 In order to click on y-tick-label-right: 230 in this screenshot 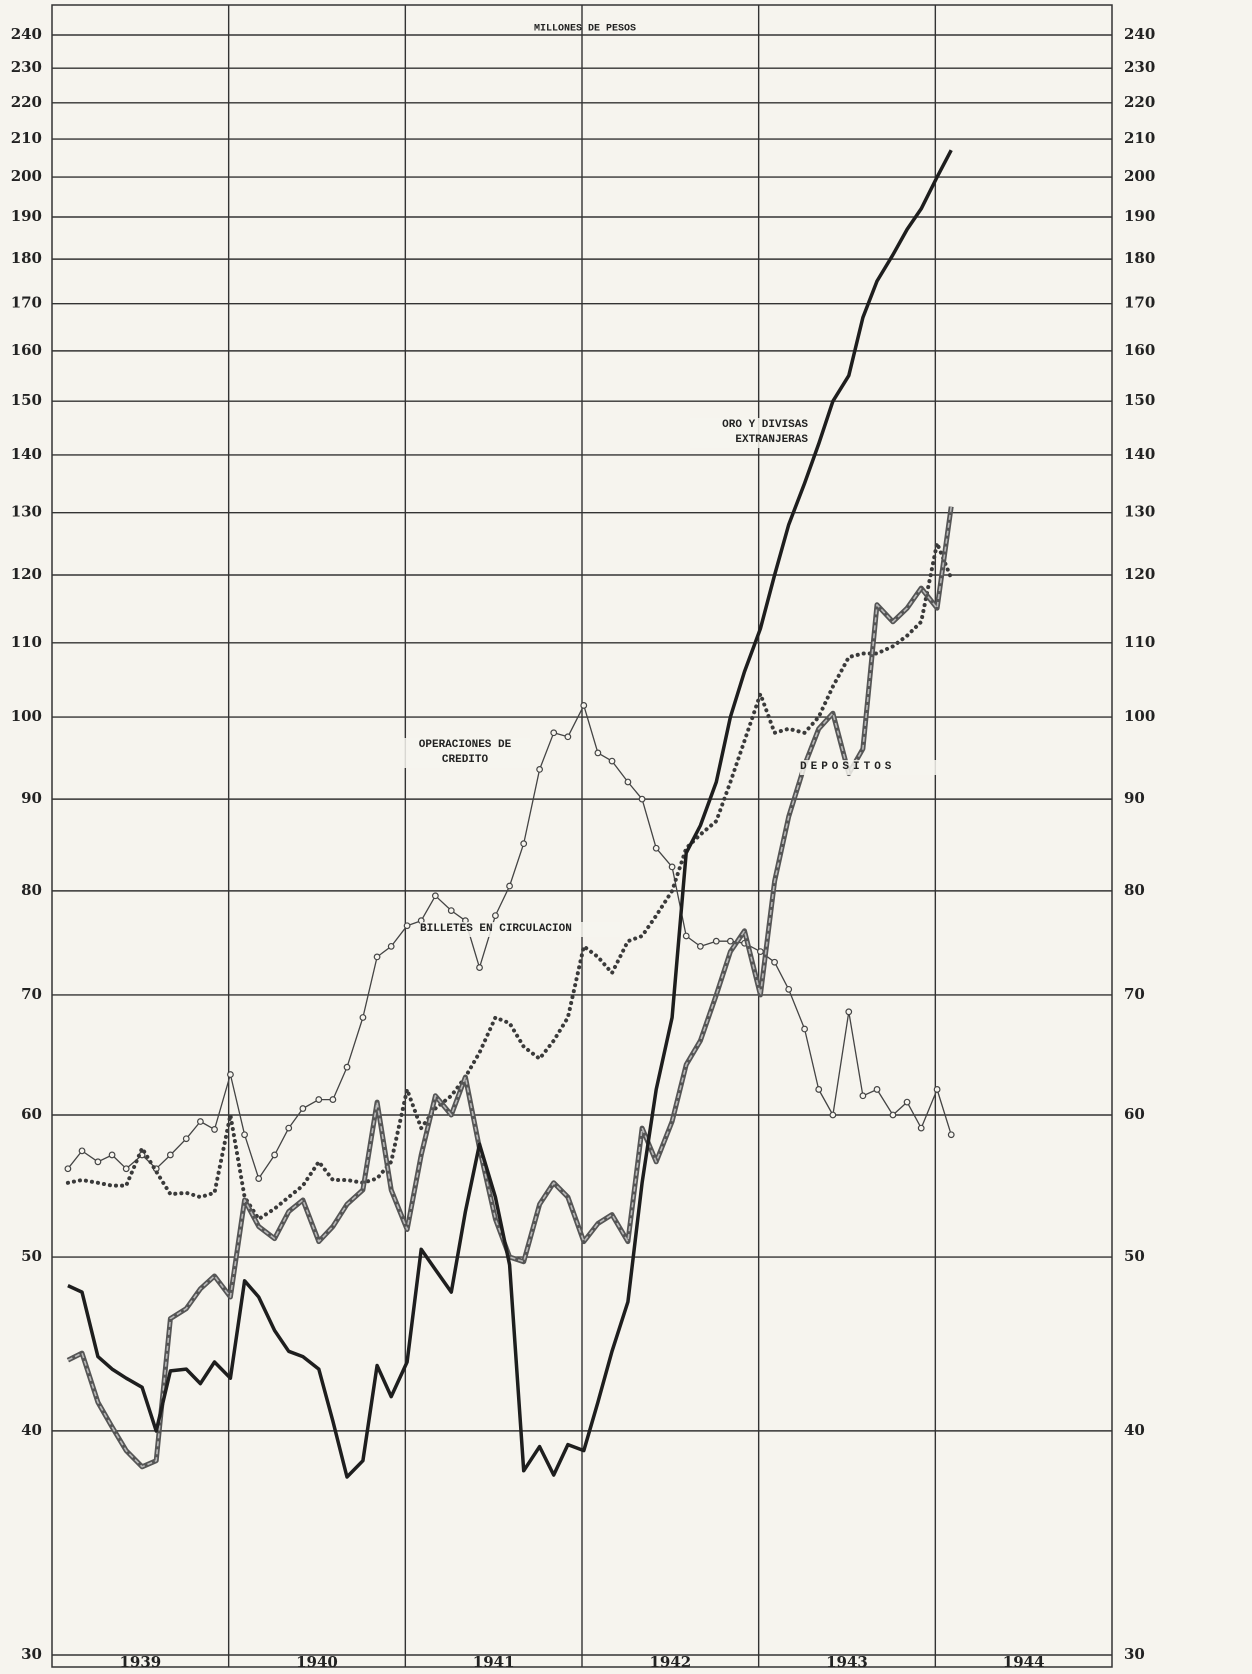, I will do `click(1139, 67)`.